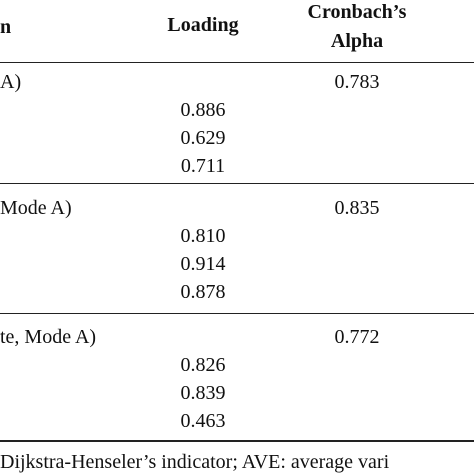 The height and width of the screenshot is (474, 474). What do you see at coordinates (357, 208) in the screenshot?
I see `alpha-value: 0.835` at bounding box center [357, 208].